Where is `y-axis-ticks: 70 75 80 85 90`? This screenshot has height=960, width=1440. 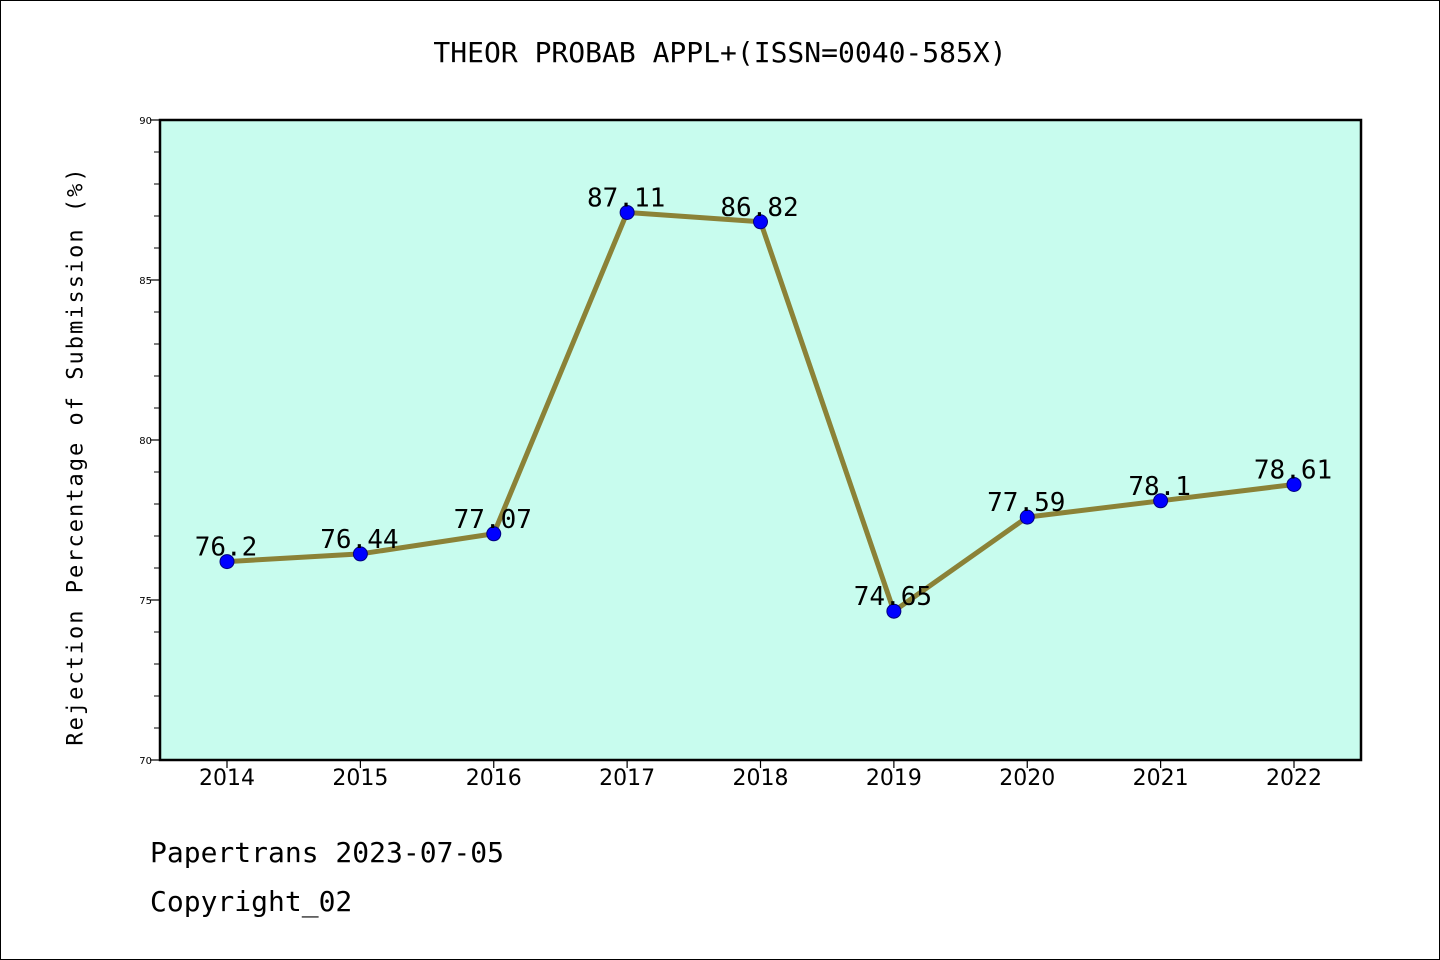 y-axis-ticks: 70 75 80 85 90 is located at coordinates (149, 441).